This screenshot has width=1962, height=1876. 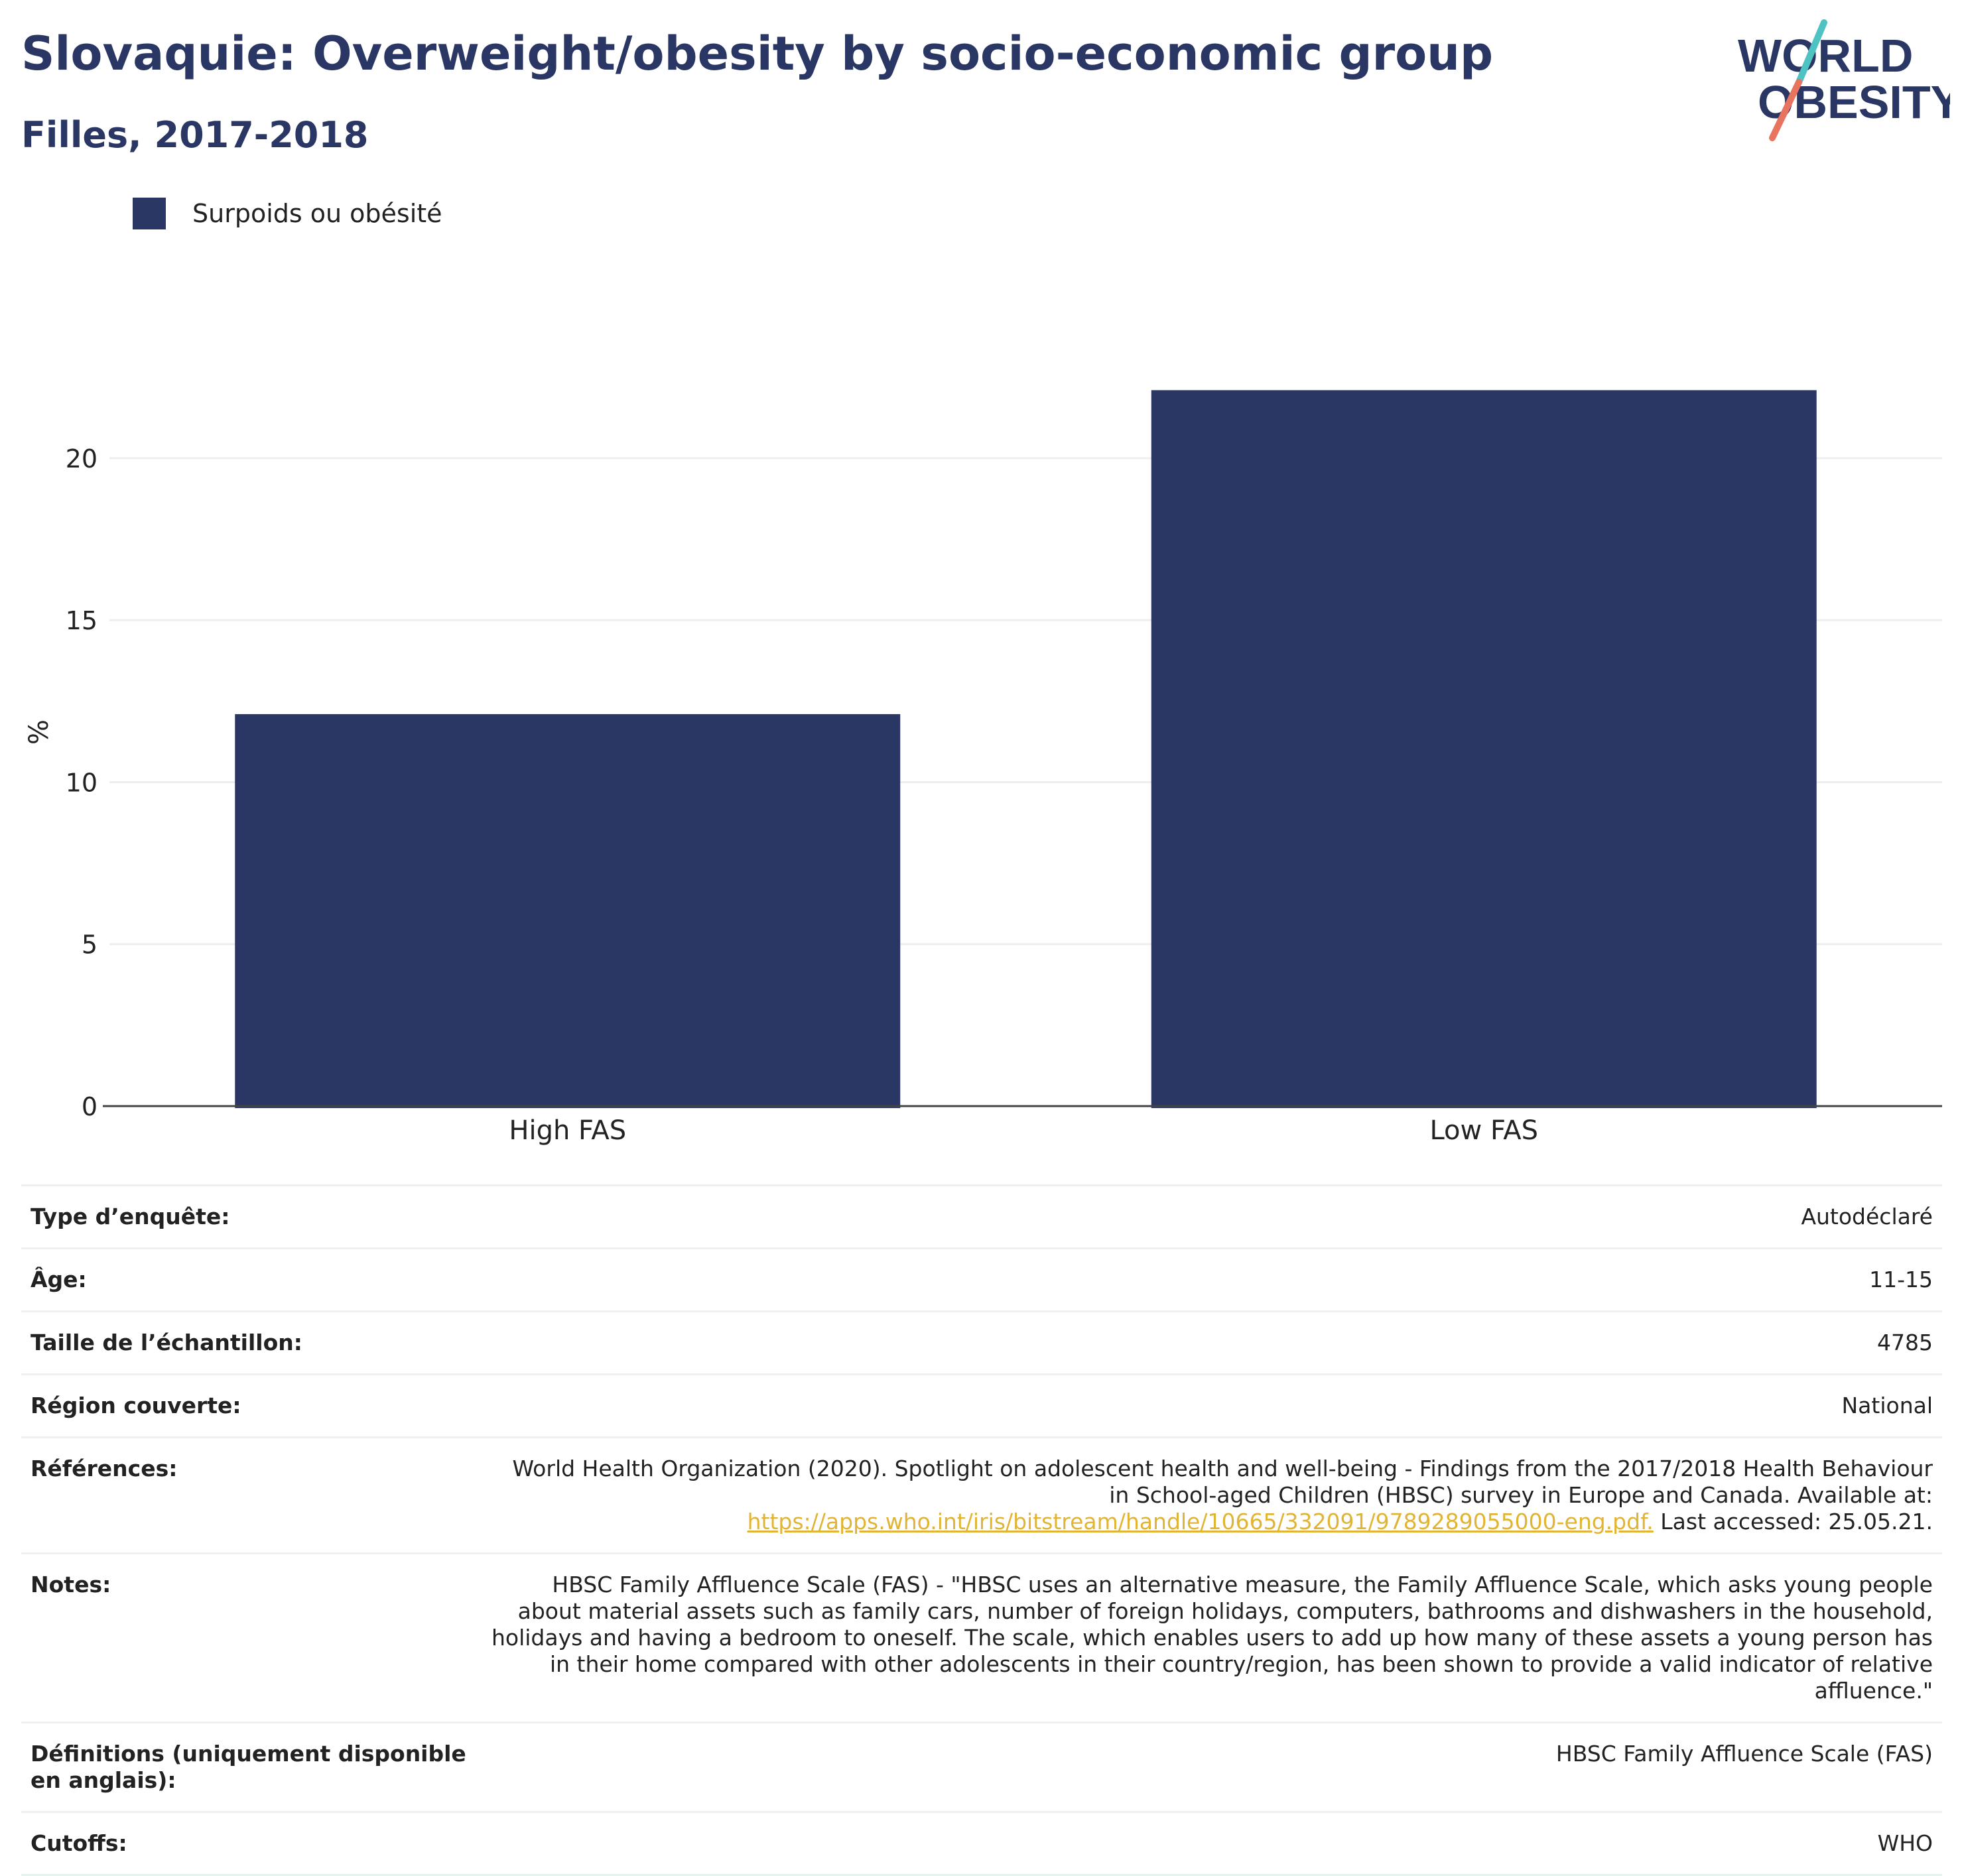 What do you see at coordinates (1210, 1767) in the screenshot?
I see `info-value: HBSC Family Affluence Scale (FAS)` at bounding box center [1210, 1767].